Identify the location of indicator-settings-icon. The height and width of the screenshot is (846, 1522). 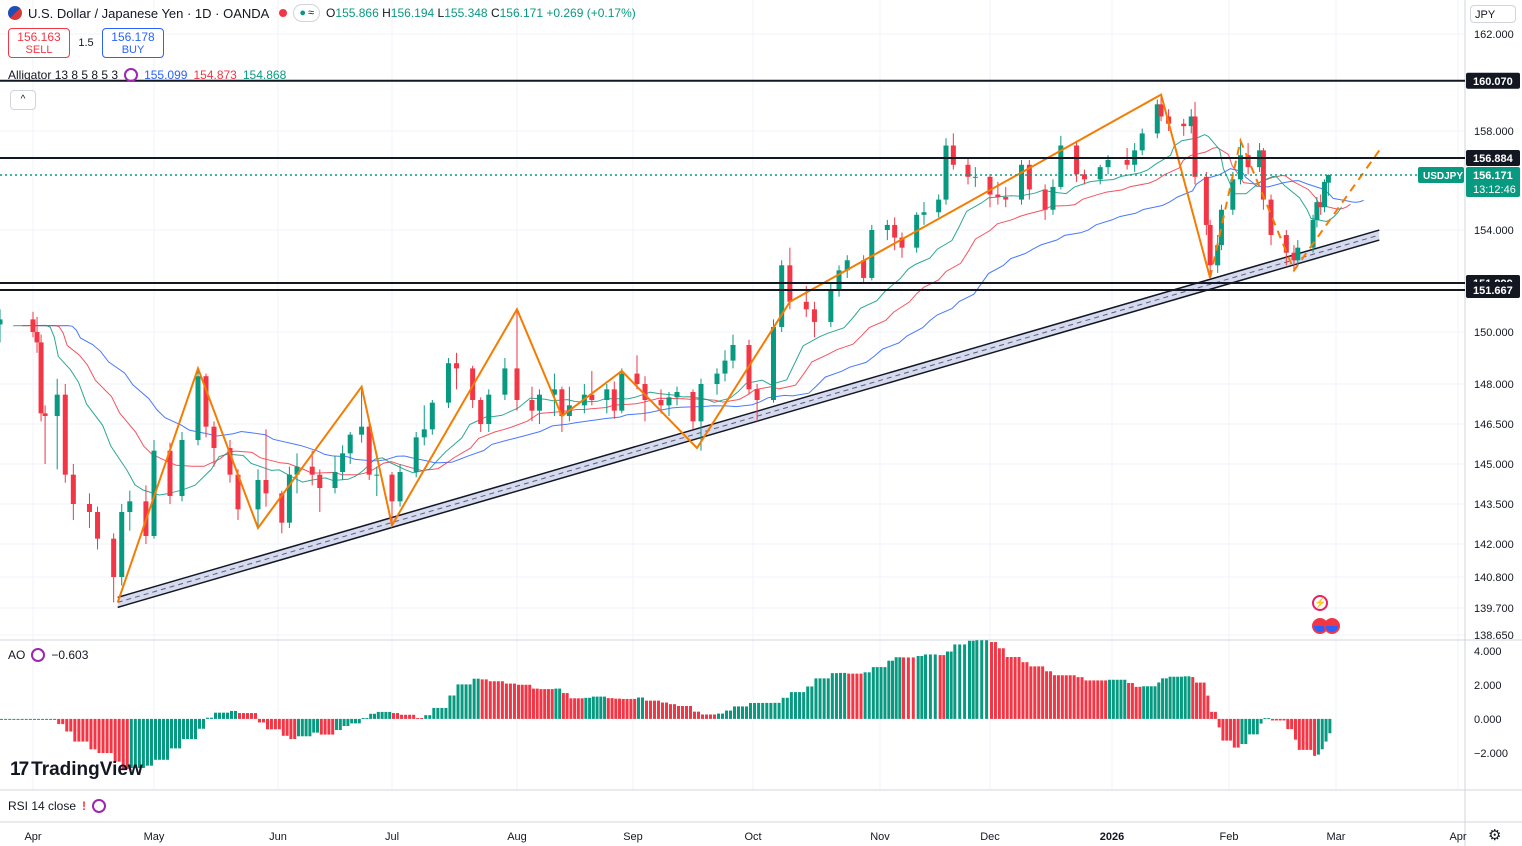
(131, 75).